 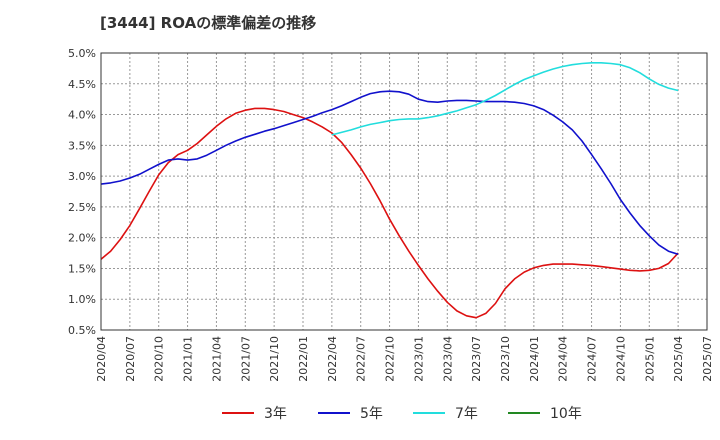 I want to click on x-tick-label: 2022/10, so click(x=390, y=359).